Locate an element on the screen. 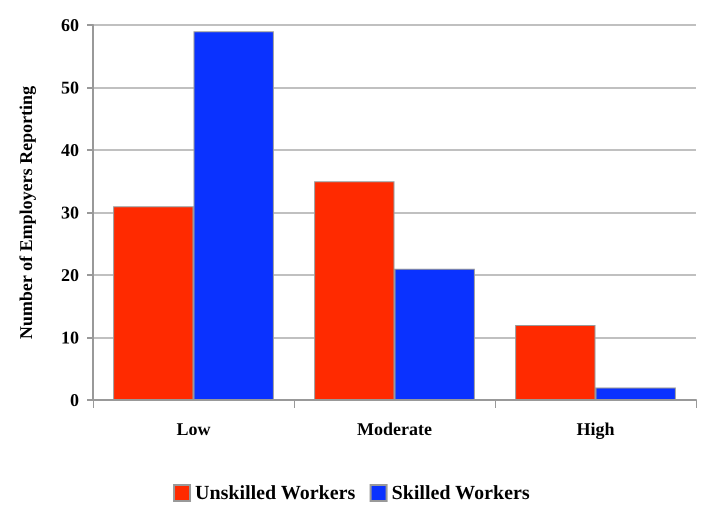 The width and height of the screenshot is (703, 510). y-tick-label: 20 is located at coordinates (70, 275).